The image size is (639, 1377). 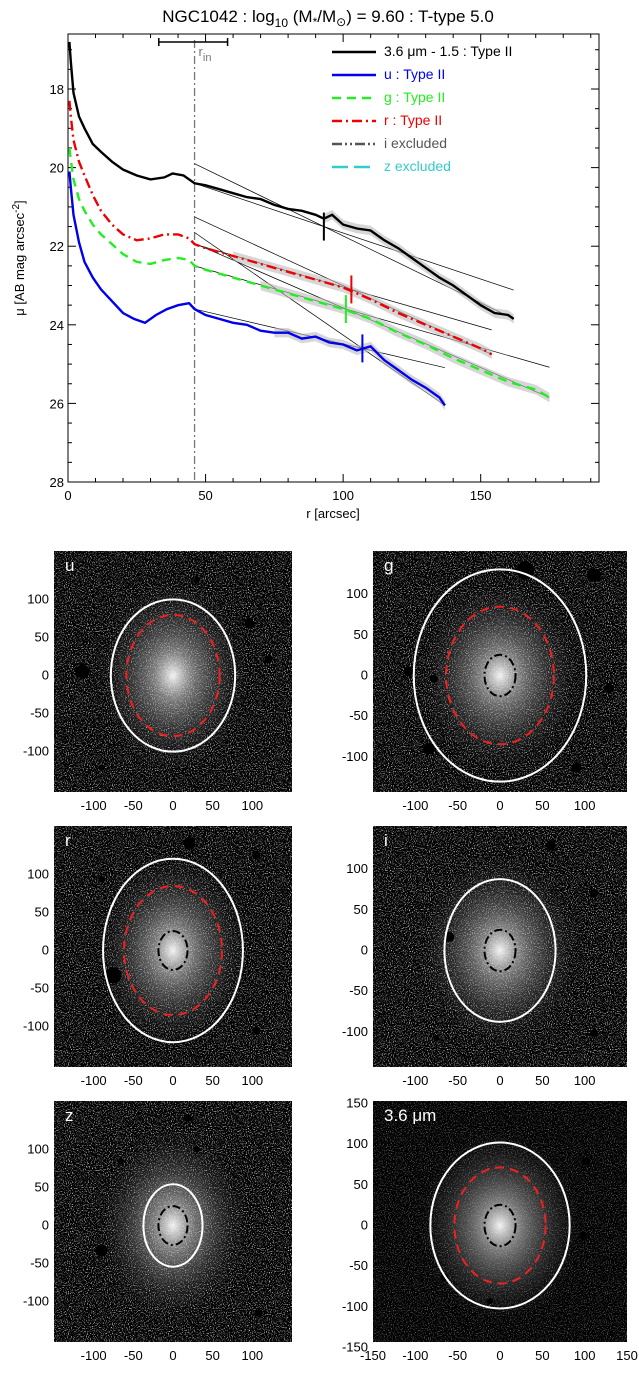 I want to click on x-tick-label: 50, so click(x=205, y=495).